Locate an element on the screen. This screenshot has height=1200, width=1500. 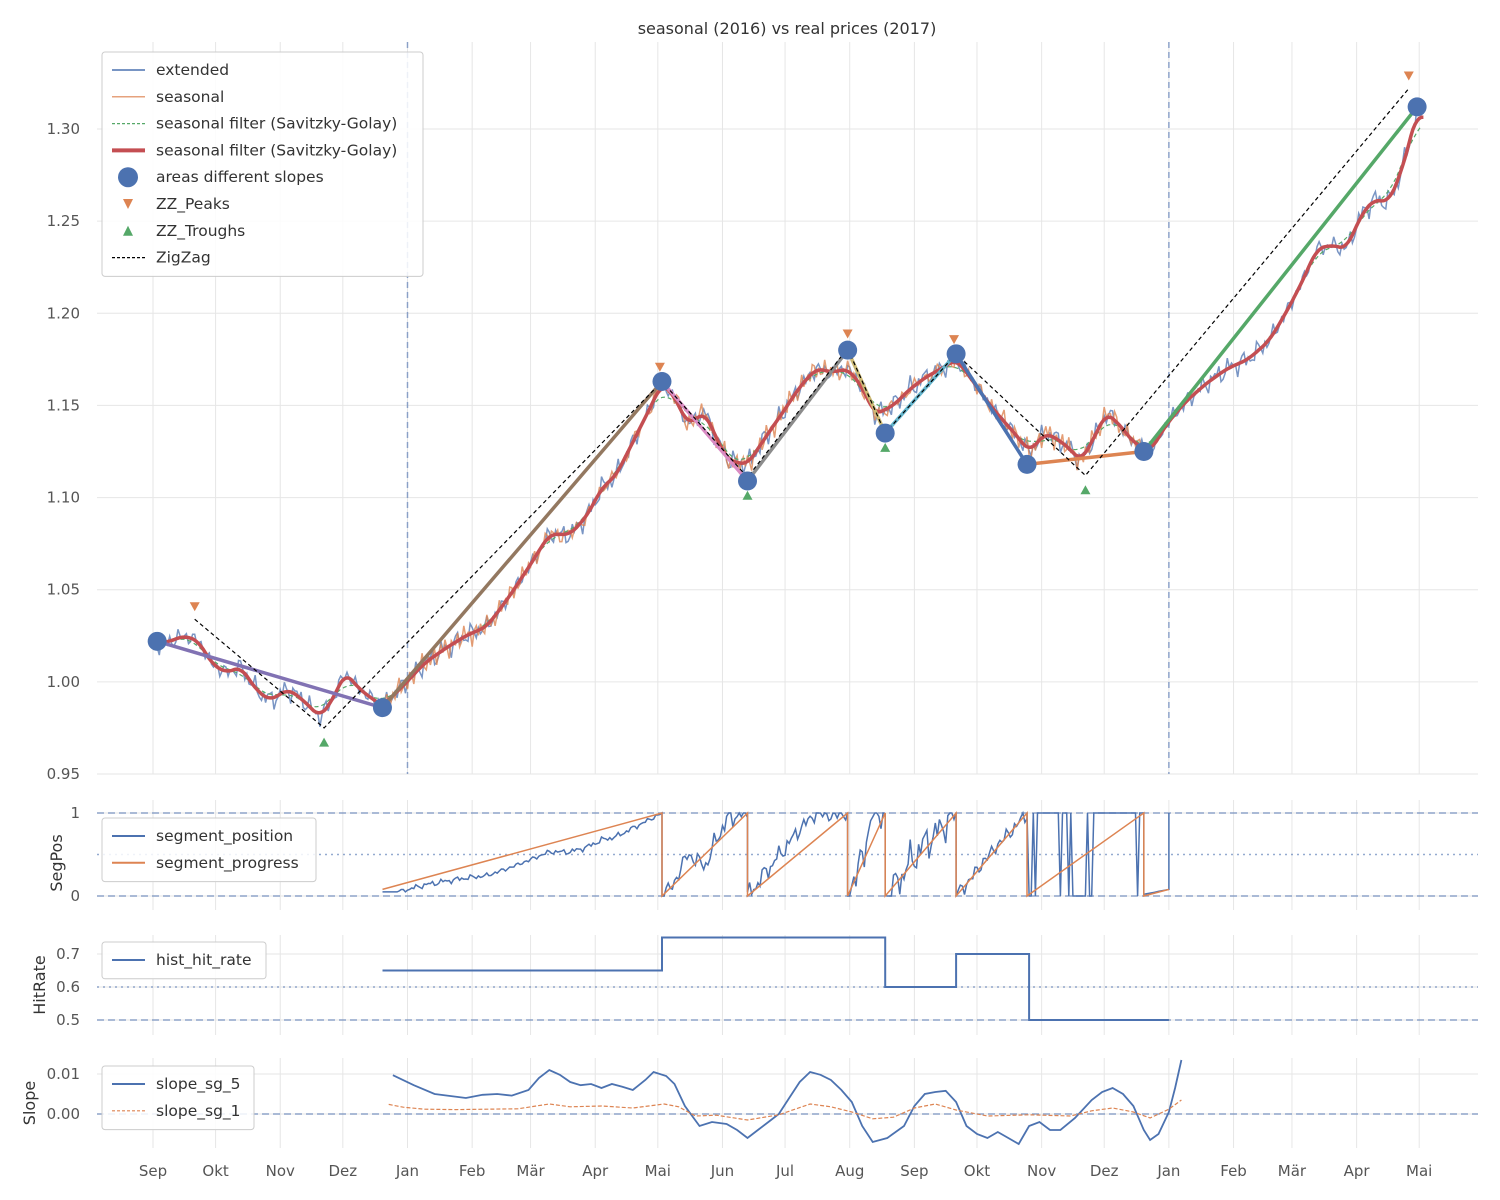
y-tick-label: 1.05 is located at coordinates (63, 590).